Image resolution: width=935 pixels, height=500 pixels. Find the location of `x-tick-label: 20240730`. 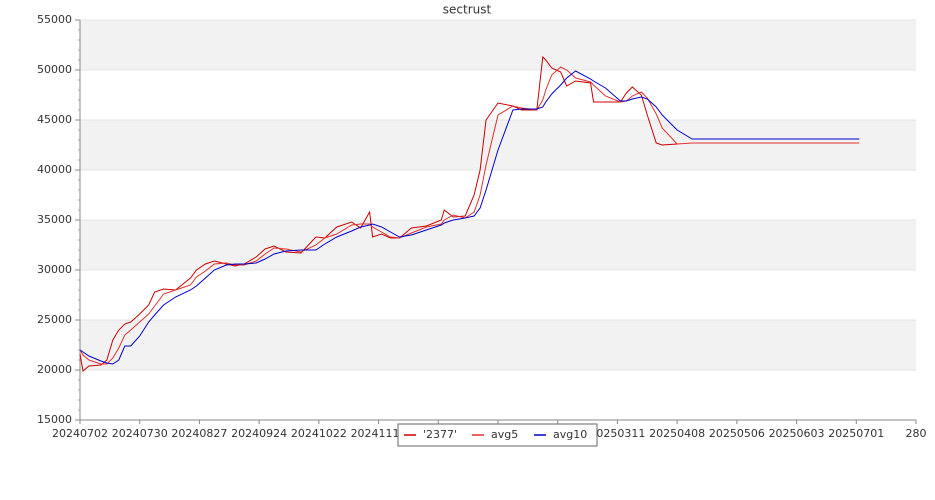

x-tick-label: 20240730 is located at coordinates (140, 433).